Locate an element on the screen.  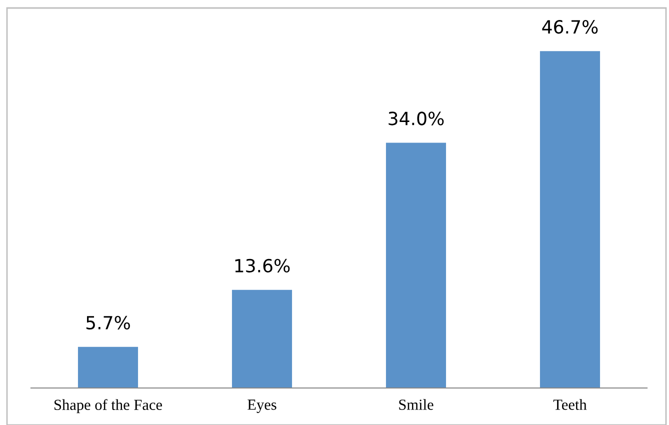
data-label: 46.7% is located at coordinates (570, 27).